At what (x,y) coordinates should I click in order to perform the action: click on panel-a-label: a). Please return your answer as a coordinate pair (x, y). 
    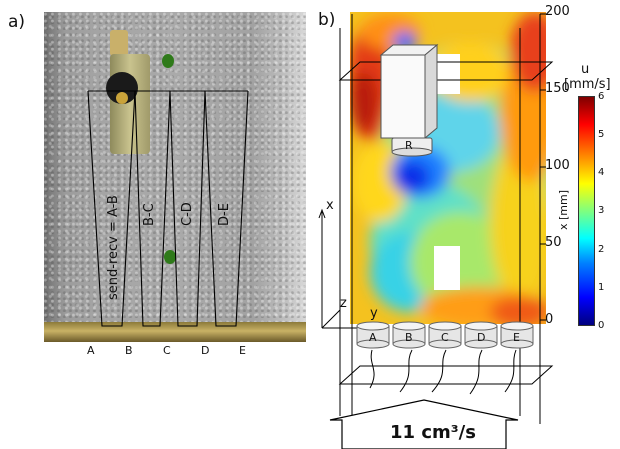
    Looking at the image, I should click on (17, 22).